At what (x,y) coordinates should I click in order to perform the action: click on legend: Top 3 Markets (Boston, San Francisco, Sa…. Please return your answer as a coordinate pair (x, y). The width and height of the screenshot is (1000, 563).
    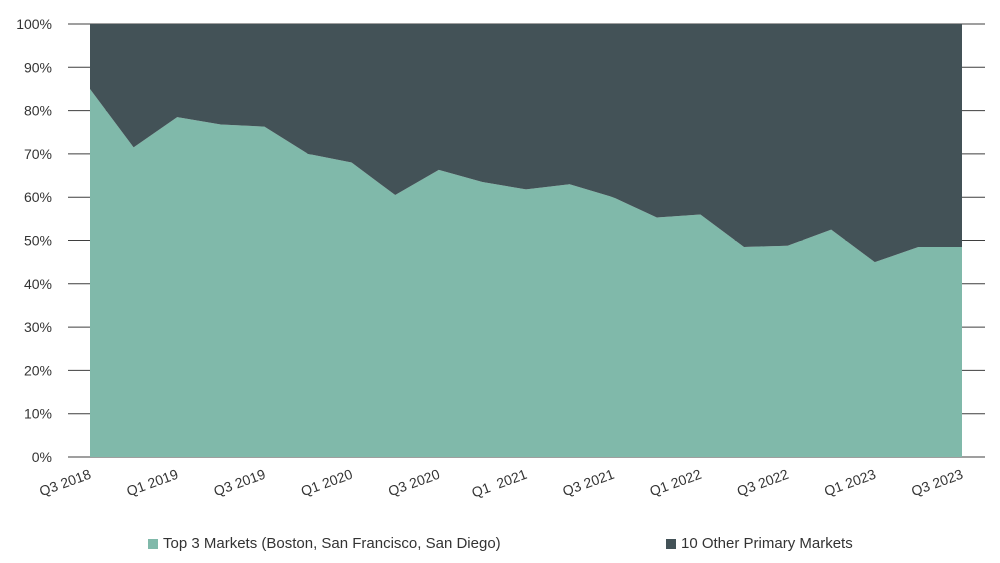
    Looking at the image, I should click on (500, 546).